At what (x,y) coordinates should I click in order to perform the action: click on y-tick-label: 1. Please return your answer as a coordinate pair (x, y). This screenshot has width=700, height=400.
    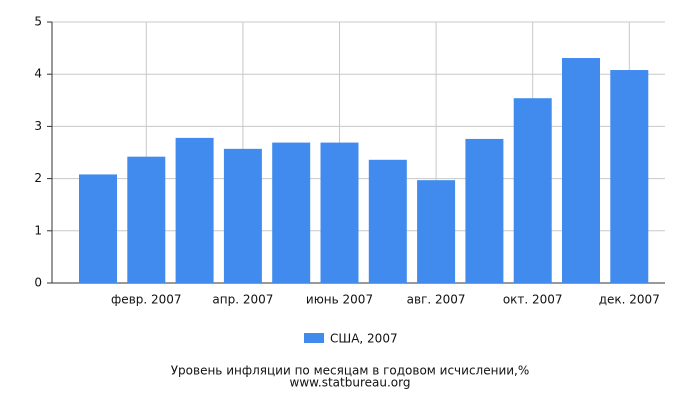
    Looking at the image, I should click on (38, 230).